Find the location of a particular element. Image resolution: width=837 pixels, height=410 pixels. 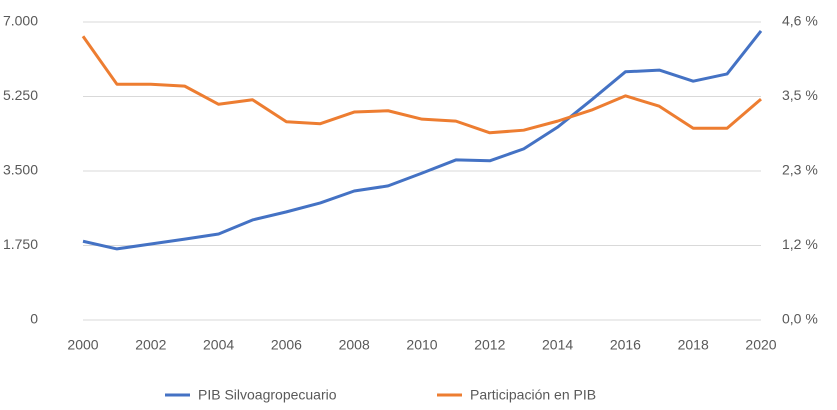

x-tick-label: 2004 is located at coordinates (218, 345).